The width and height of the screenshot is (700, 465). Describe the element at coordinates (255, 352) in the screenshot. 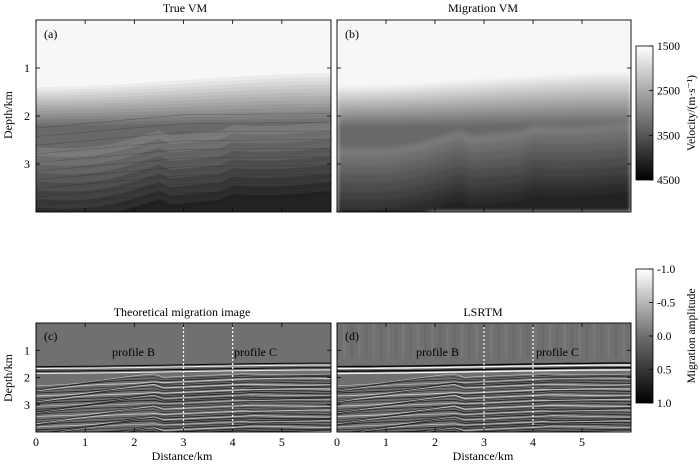

I see `panel-c-profile-c-label: profile C` at that location.